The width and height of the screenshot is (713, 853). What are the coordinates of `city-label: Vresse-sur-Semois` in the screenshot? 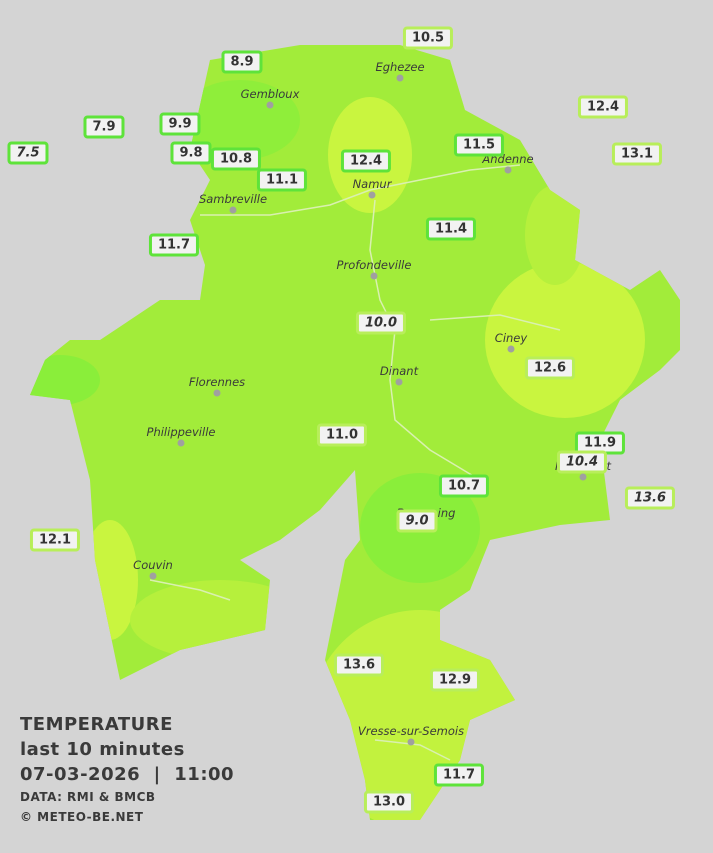 It's located at (411, 731).